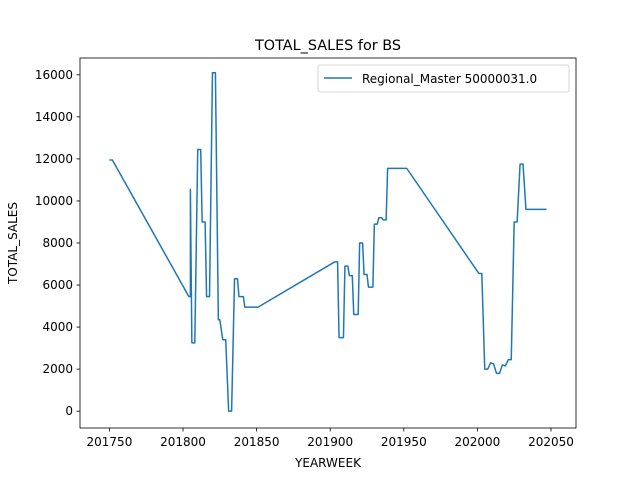  Describe the element at coordinates (110, 442) in the screenshot. I see `x-tick-label: 201750` at that location.